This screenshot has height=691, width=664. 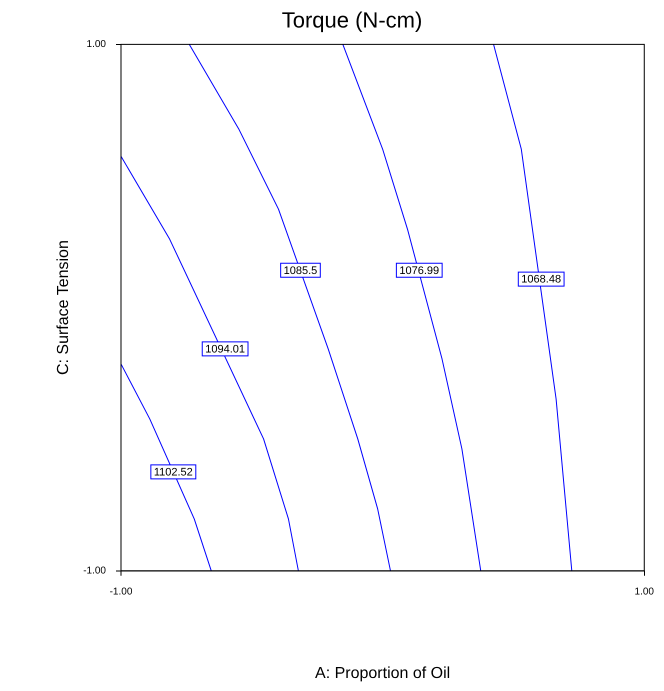 I want to click on annotation: 1068.48, so click(x=541, y=280).